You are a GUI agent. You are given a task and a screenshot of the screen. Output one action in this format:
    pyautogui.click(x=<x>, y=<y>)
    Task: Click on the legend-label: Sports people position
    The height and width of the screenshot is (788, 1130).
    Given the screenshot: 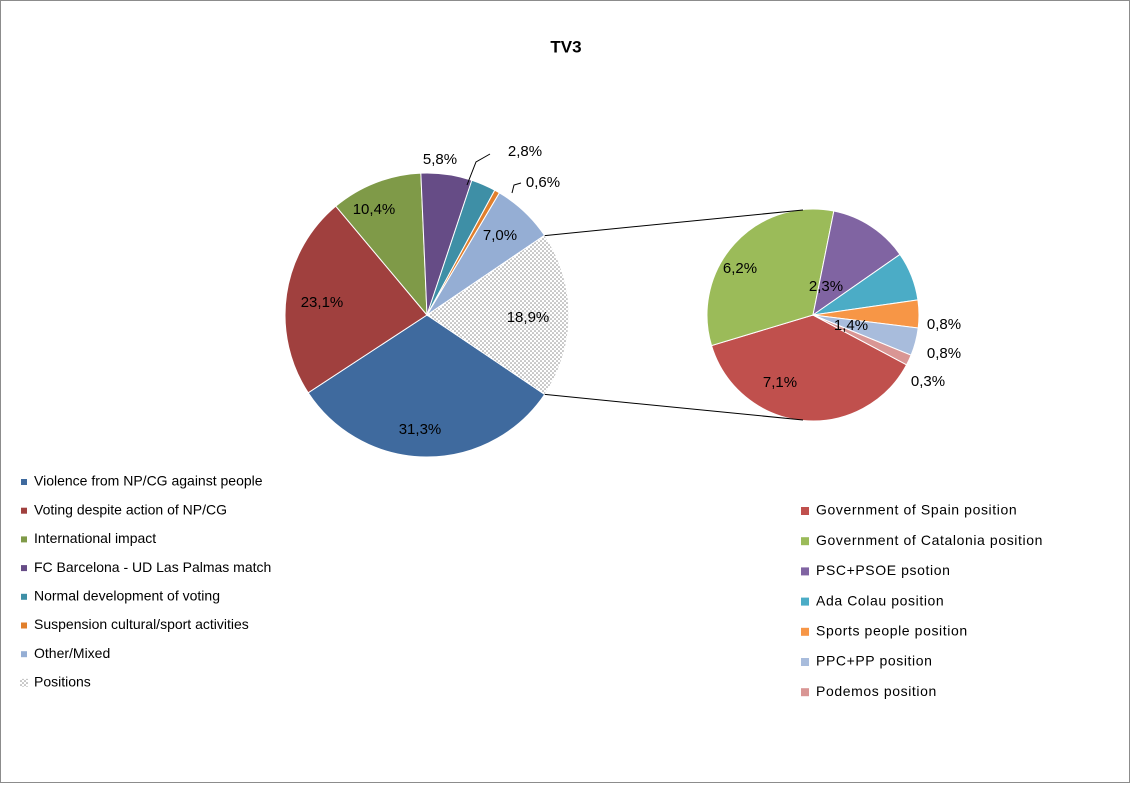 What is the action you would take?
    pyautogui.click(x=892, y=631)
    